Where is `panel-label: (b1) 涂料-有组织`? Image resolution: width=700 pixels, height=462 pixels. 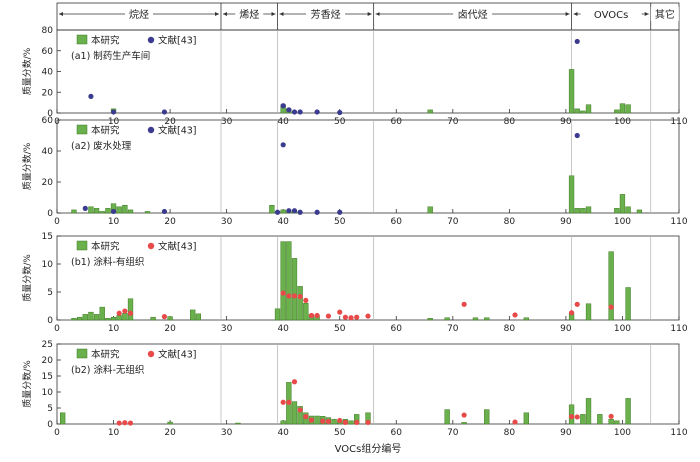
panel-label: (b1) 涂料-有组织 is located at coordinates (107, 262).